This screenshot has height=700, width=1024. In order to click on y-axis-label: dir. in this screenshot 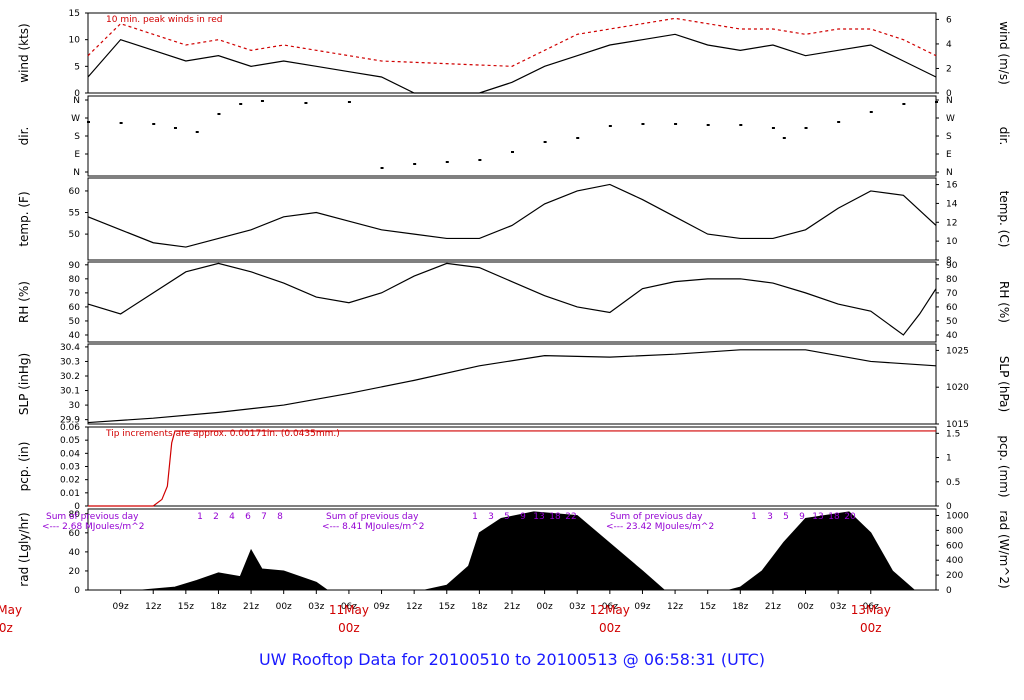, I will do `click(24, 136)`.